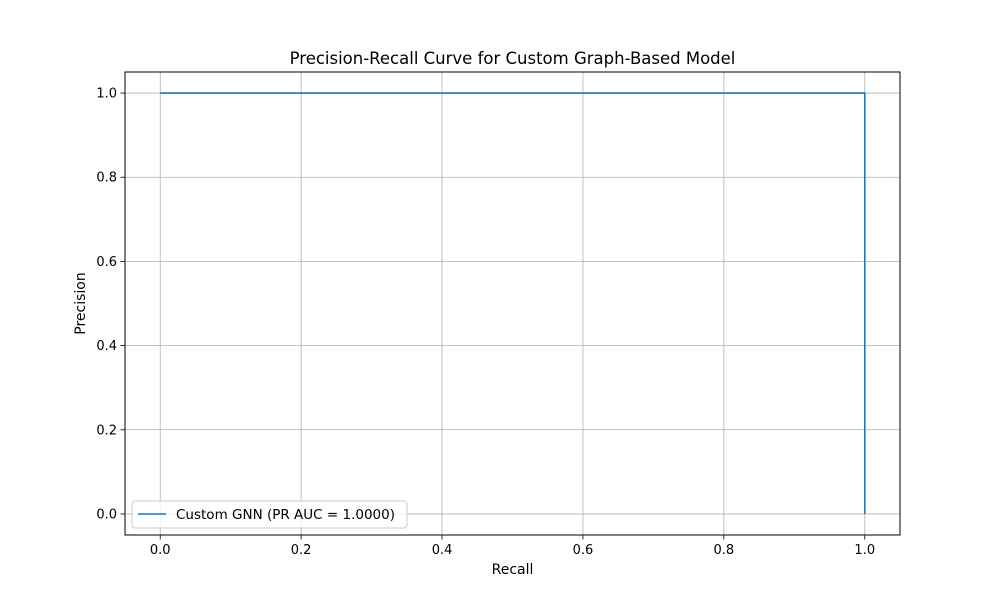  I want to click on y-axis-label: Precision, so click(81, 303).